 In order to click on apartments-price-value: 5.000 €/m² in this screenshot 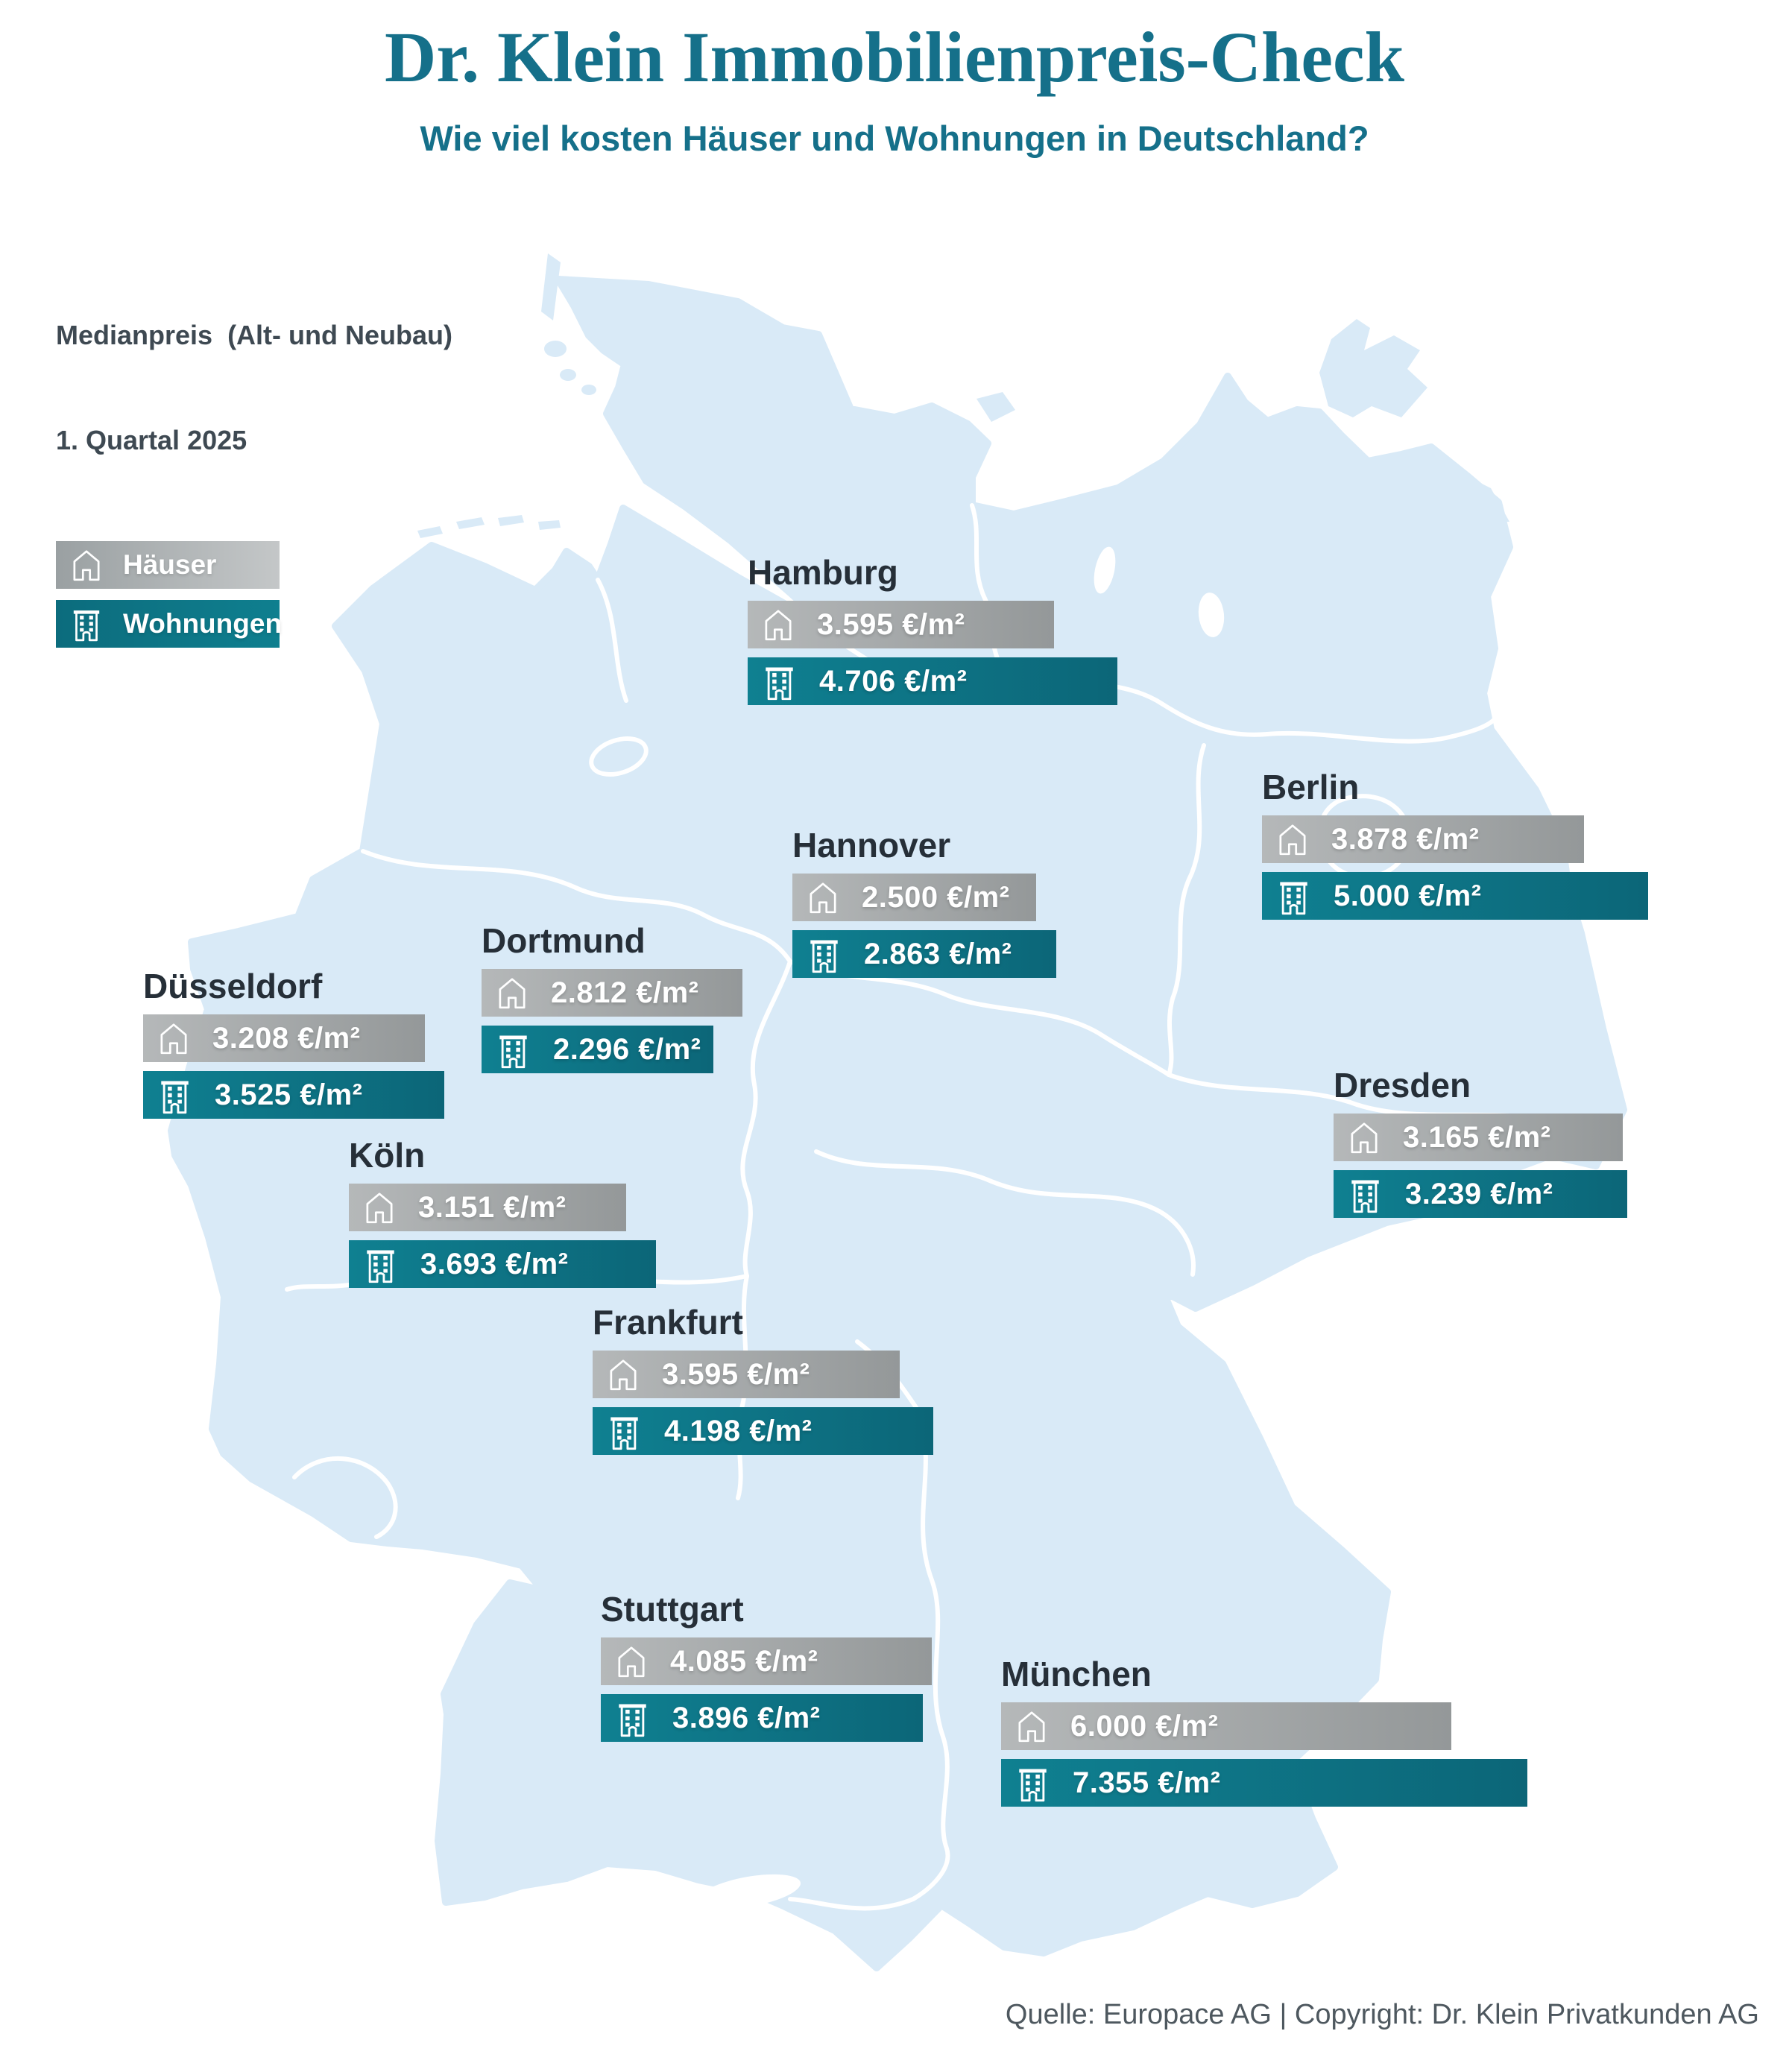, I will do `click(1408, 896)`.